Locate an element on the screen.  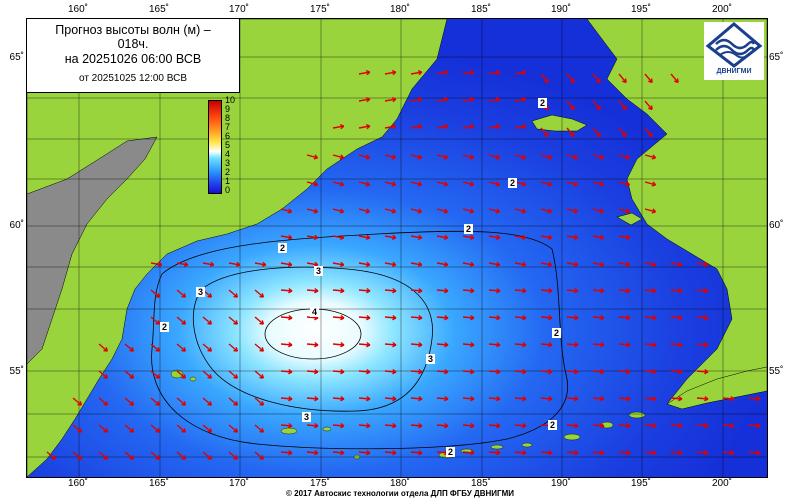
logo-text: ДВНИГМИ is located at coordinates (734, 71).